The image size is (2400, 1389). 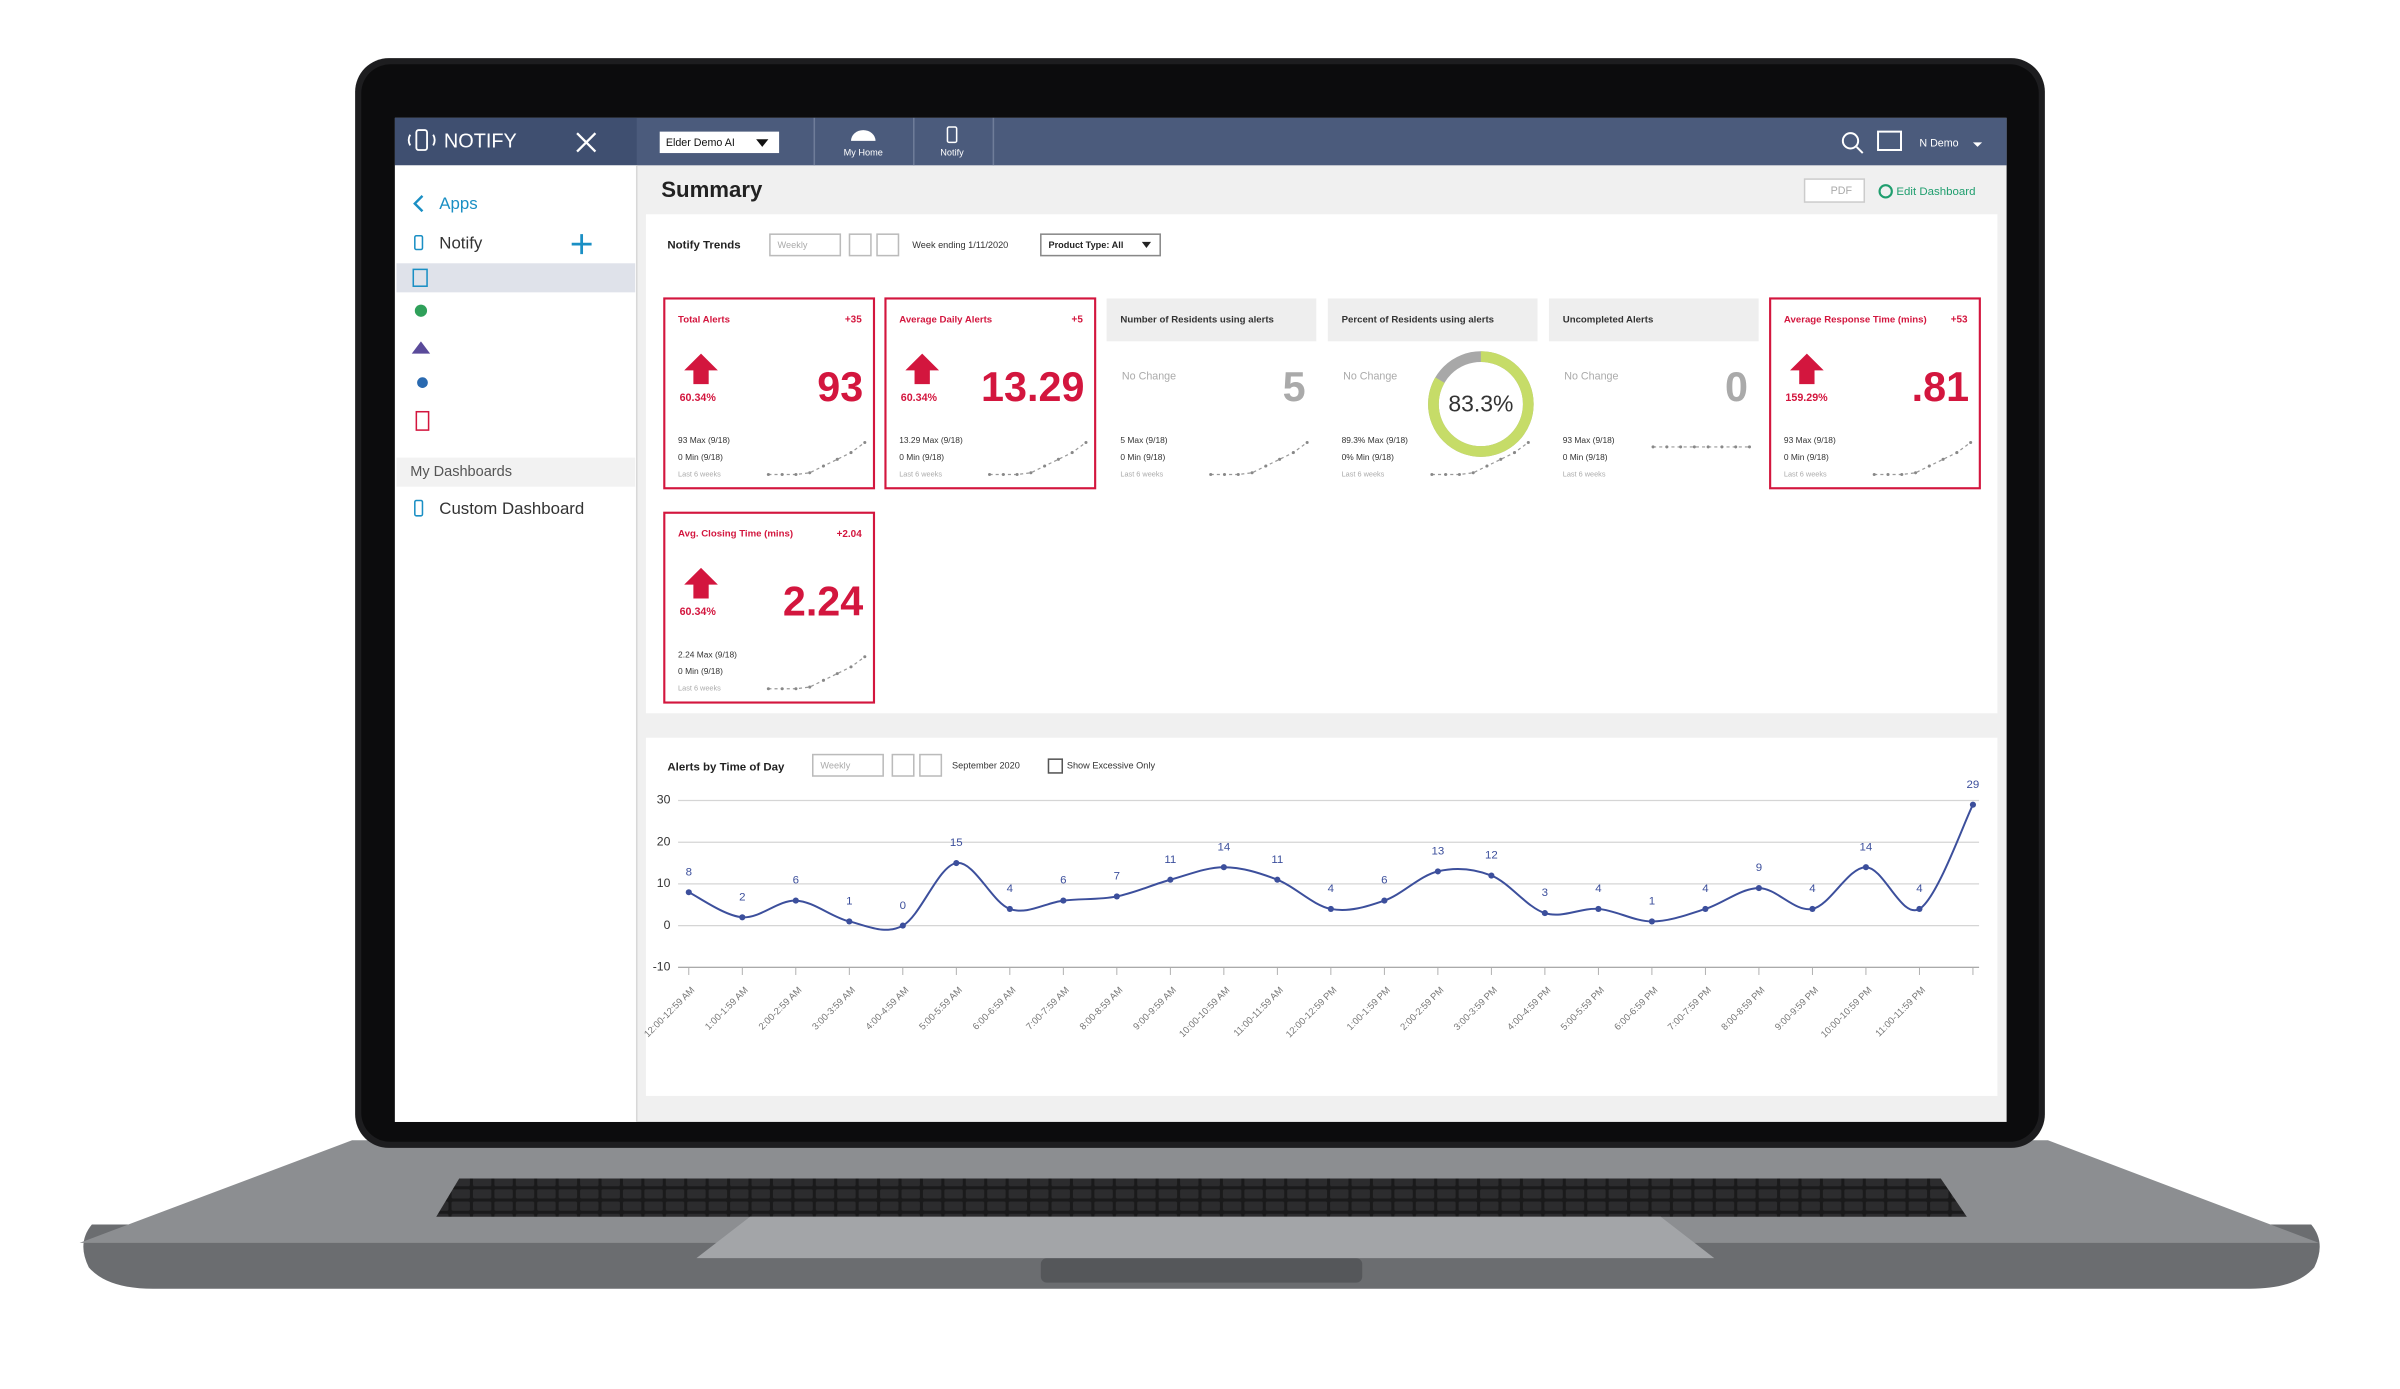 I want to click on card-header, so click(x=1432, y=320).